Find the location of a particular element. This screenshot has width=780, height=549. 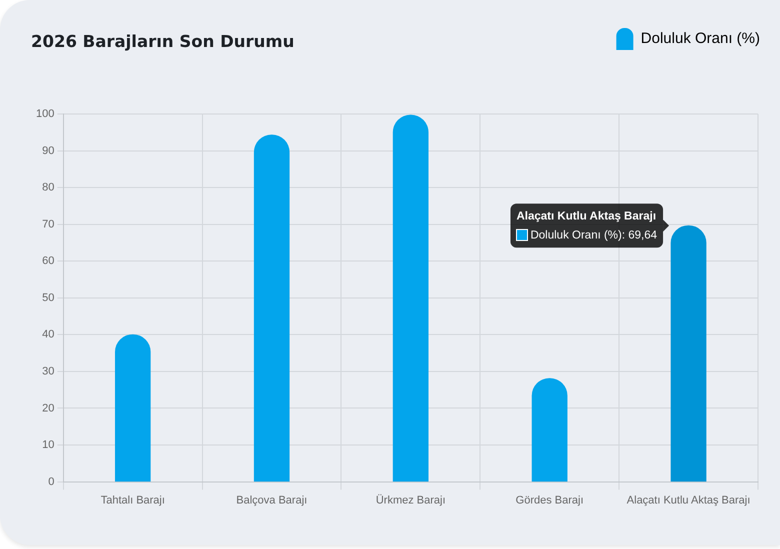

y-tick-label: 10 is located at coordinates (48, 445).